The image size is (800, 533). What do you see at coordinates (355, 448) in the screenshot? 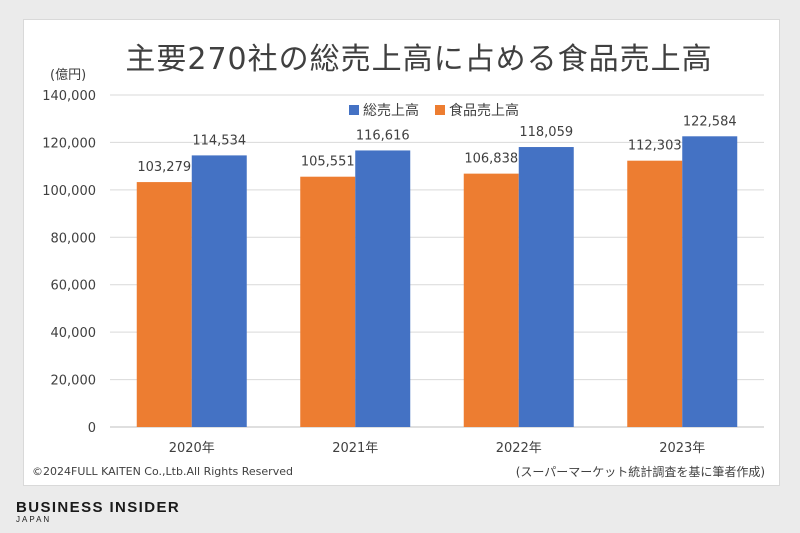
I see `x-tick-label: 2021年` at bounding box center [355, 448].